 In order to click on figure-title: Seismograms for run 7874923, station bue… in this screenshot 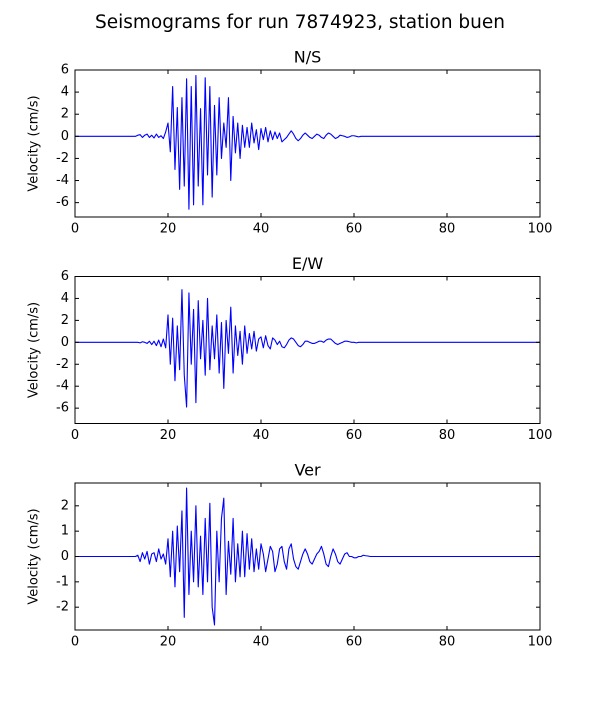, I will do `click(300, 22)`.